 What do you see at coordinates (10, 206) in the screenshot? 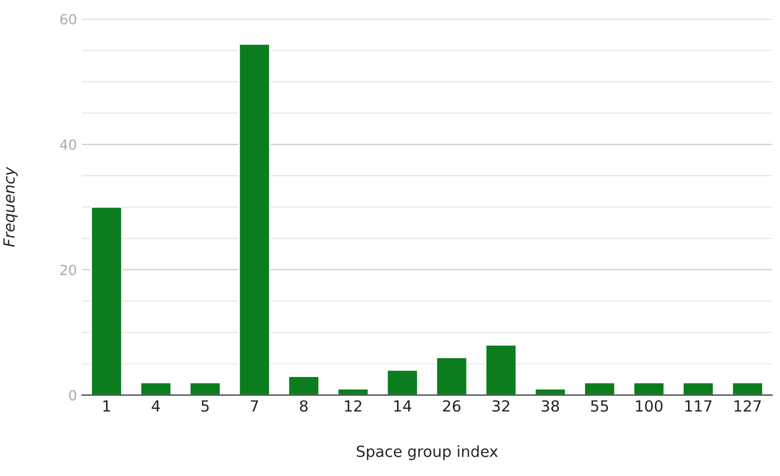
I see `y-axis-title: Frequency` at bounding box center [10, 206].